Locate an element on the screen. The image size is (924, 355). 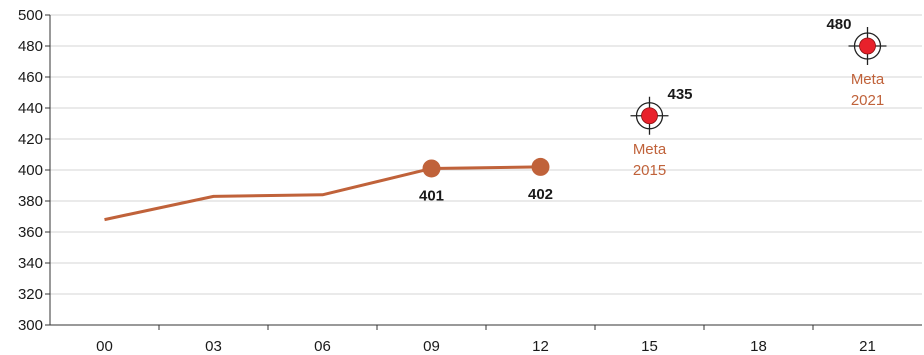
y-tick-label: 500 is located at coordinates (30, 15).